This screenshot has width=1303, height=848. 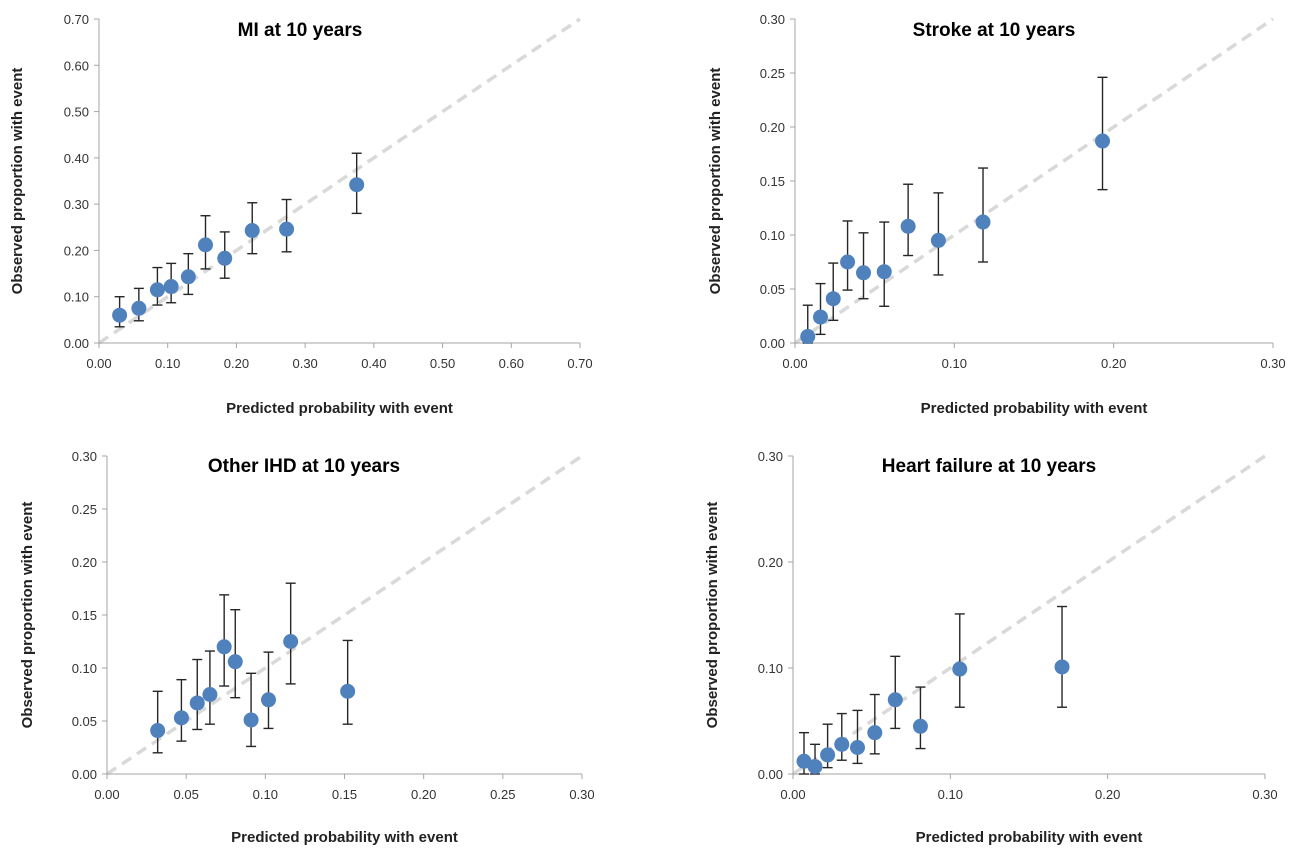 What do you see at coordinates (84, 721) in the screenshot?
I see `y-tick-label: 0.05` at bounding box center [84, 721].